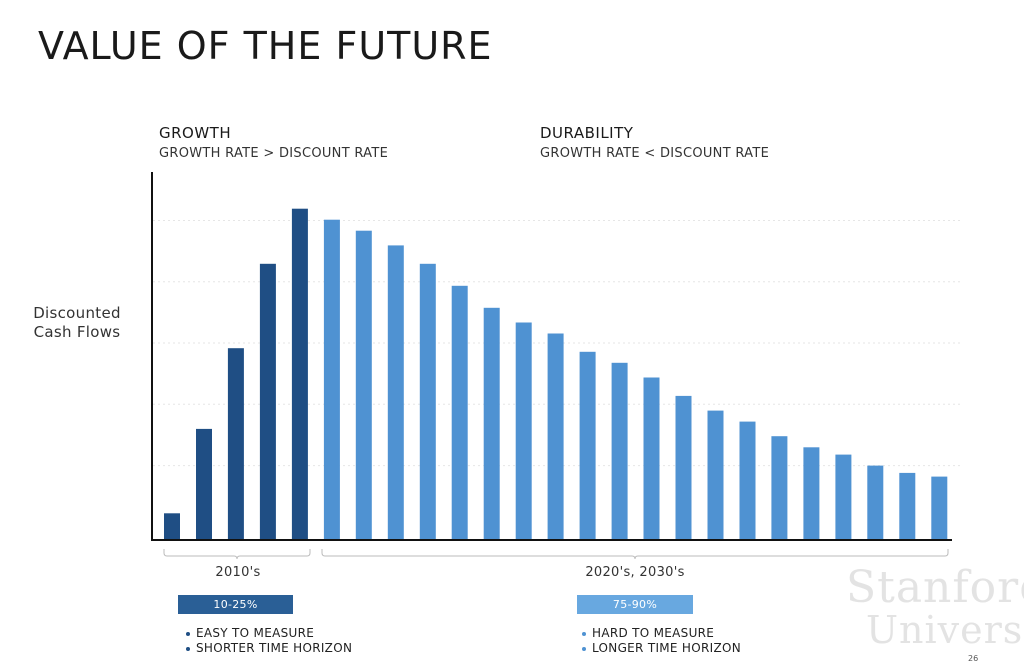  What do you see at coordinates (237, 554) in the screenshot?
I see `growth-period-brace` at bounding box center [237, 554].